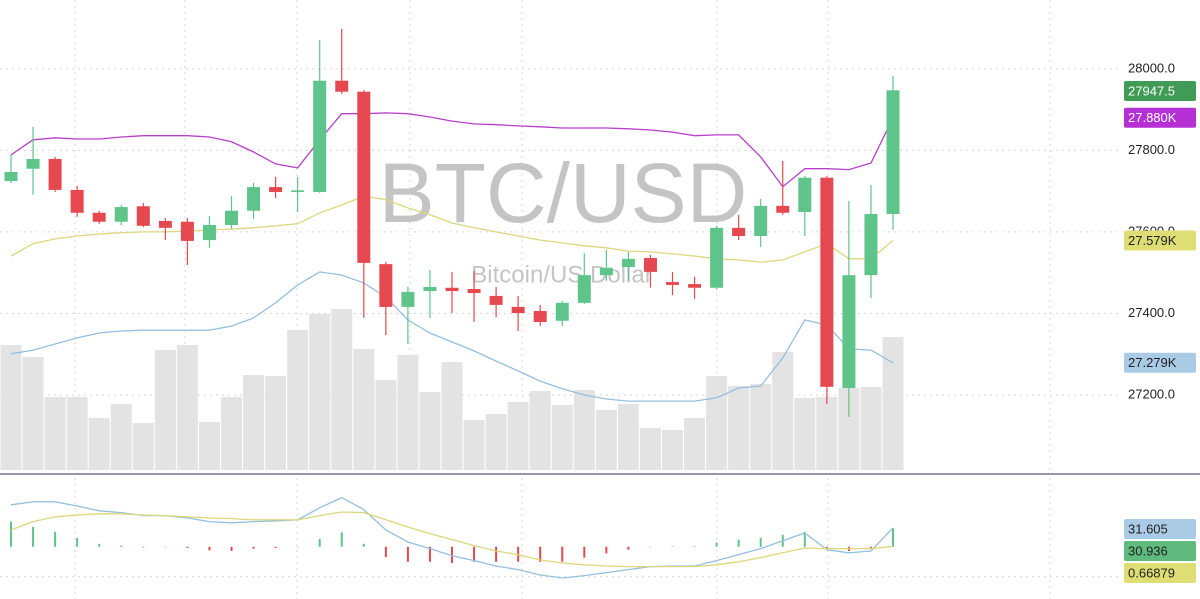 Image resolution: width=1200 pixels, height=599 pixels. What do you see at coordinates (1151, 149) in the screenshot?
I see `y-tick-label: 27800.0` at bounding box center [1151, 149].